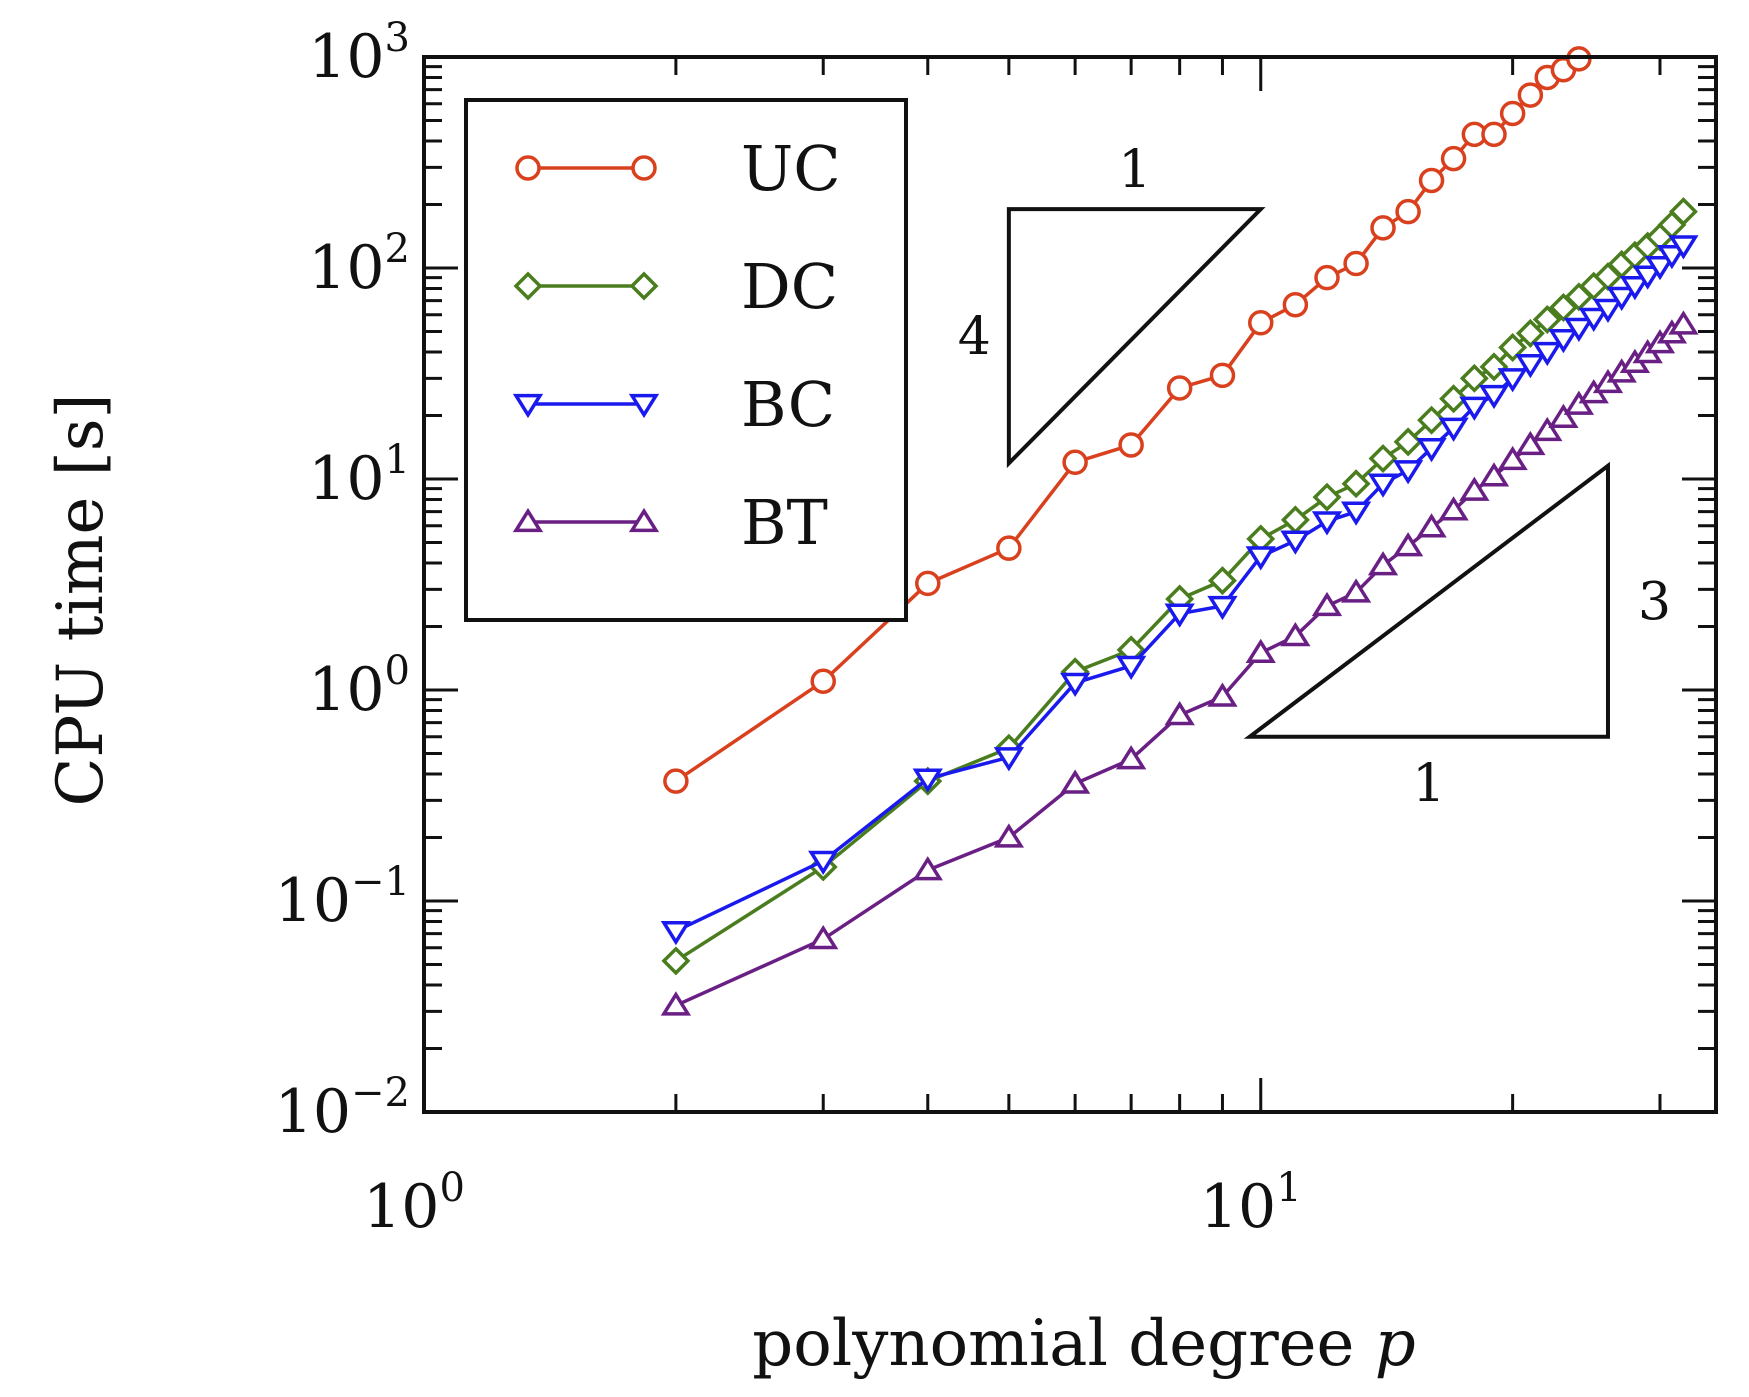  Describe the element at coordinates (342, 1108) in the screenshot. I see `y-tick-label: 10⁻²` at that location.